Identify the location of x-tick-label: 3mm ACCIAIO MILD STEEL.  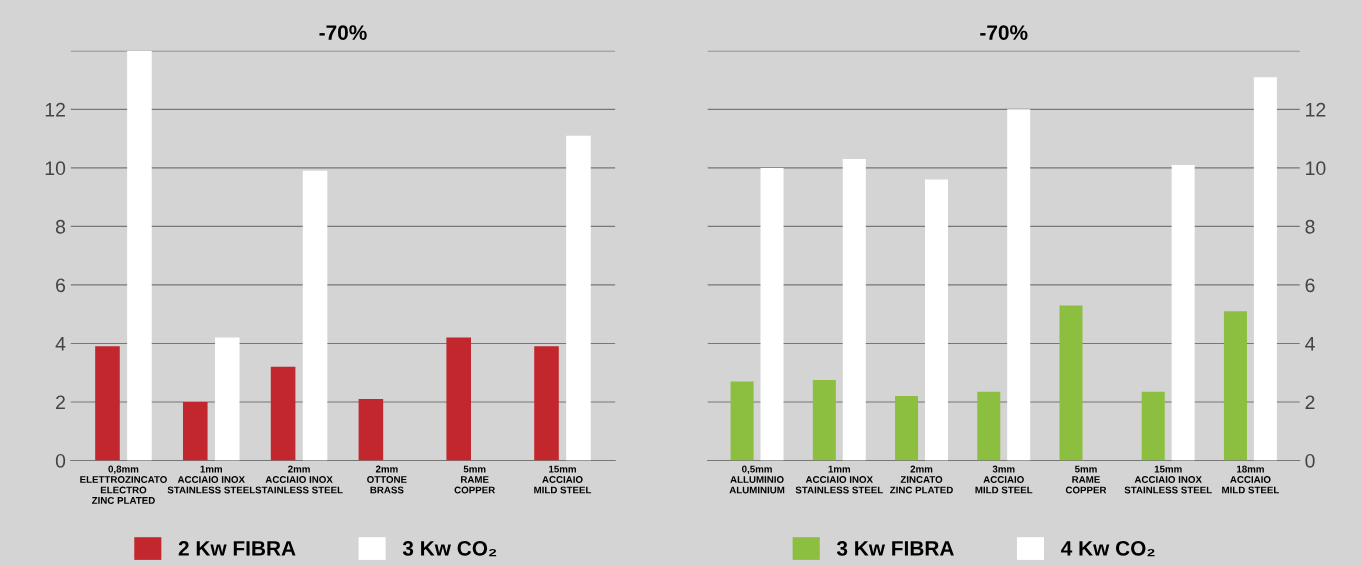
(1004, 479).